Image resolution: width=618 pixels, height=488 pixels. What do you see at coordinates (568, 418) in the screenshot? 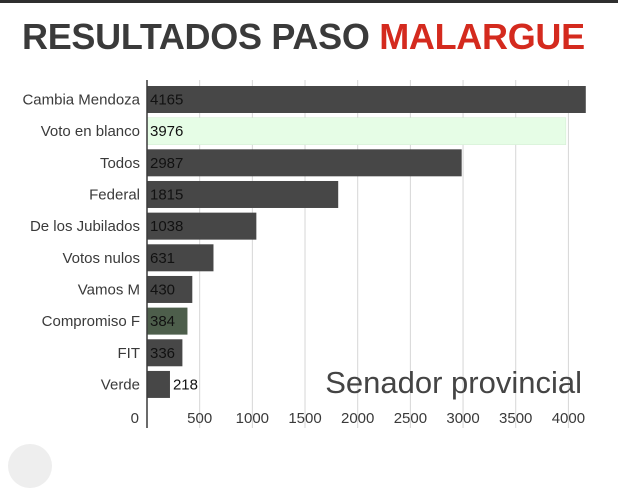
I see `x-tick-label: 4000` at bounding box center [568, 418].